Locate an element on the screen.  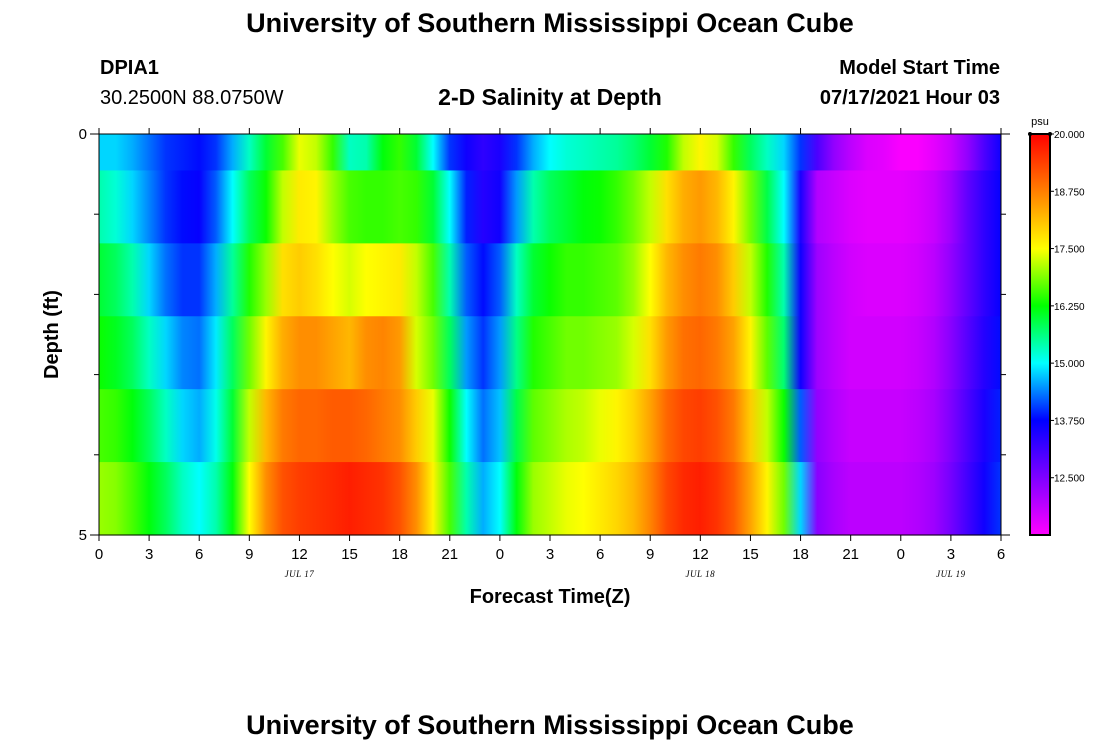
model-start-value: 07/17/2021 Hour 03 is located at coordinates (909, 98).